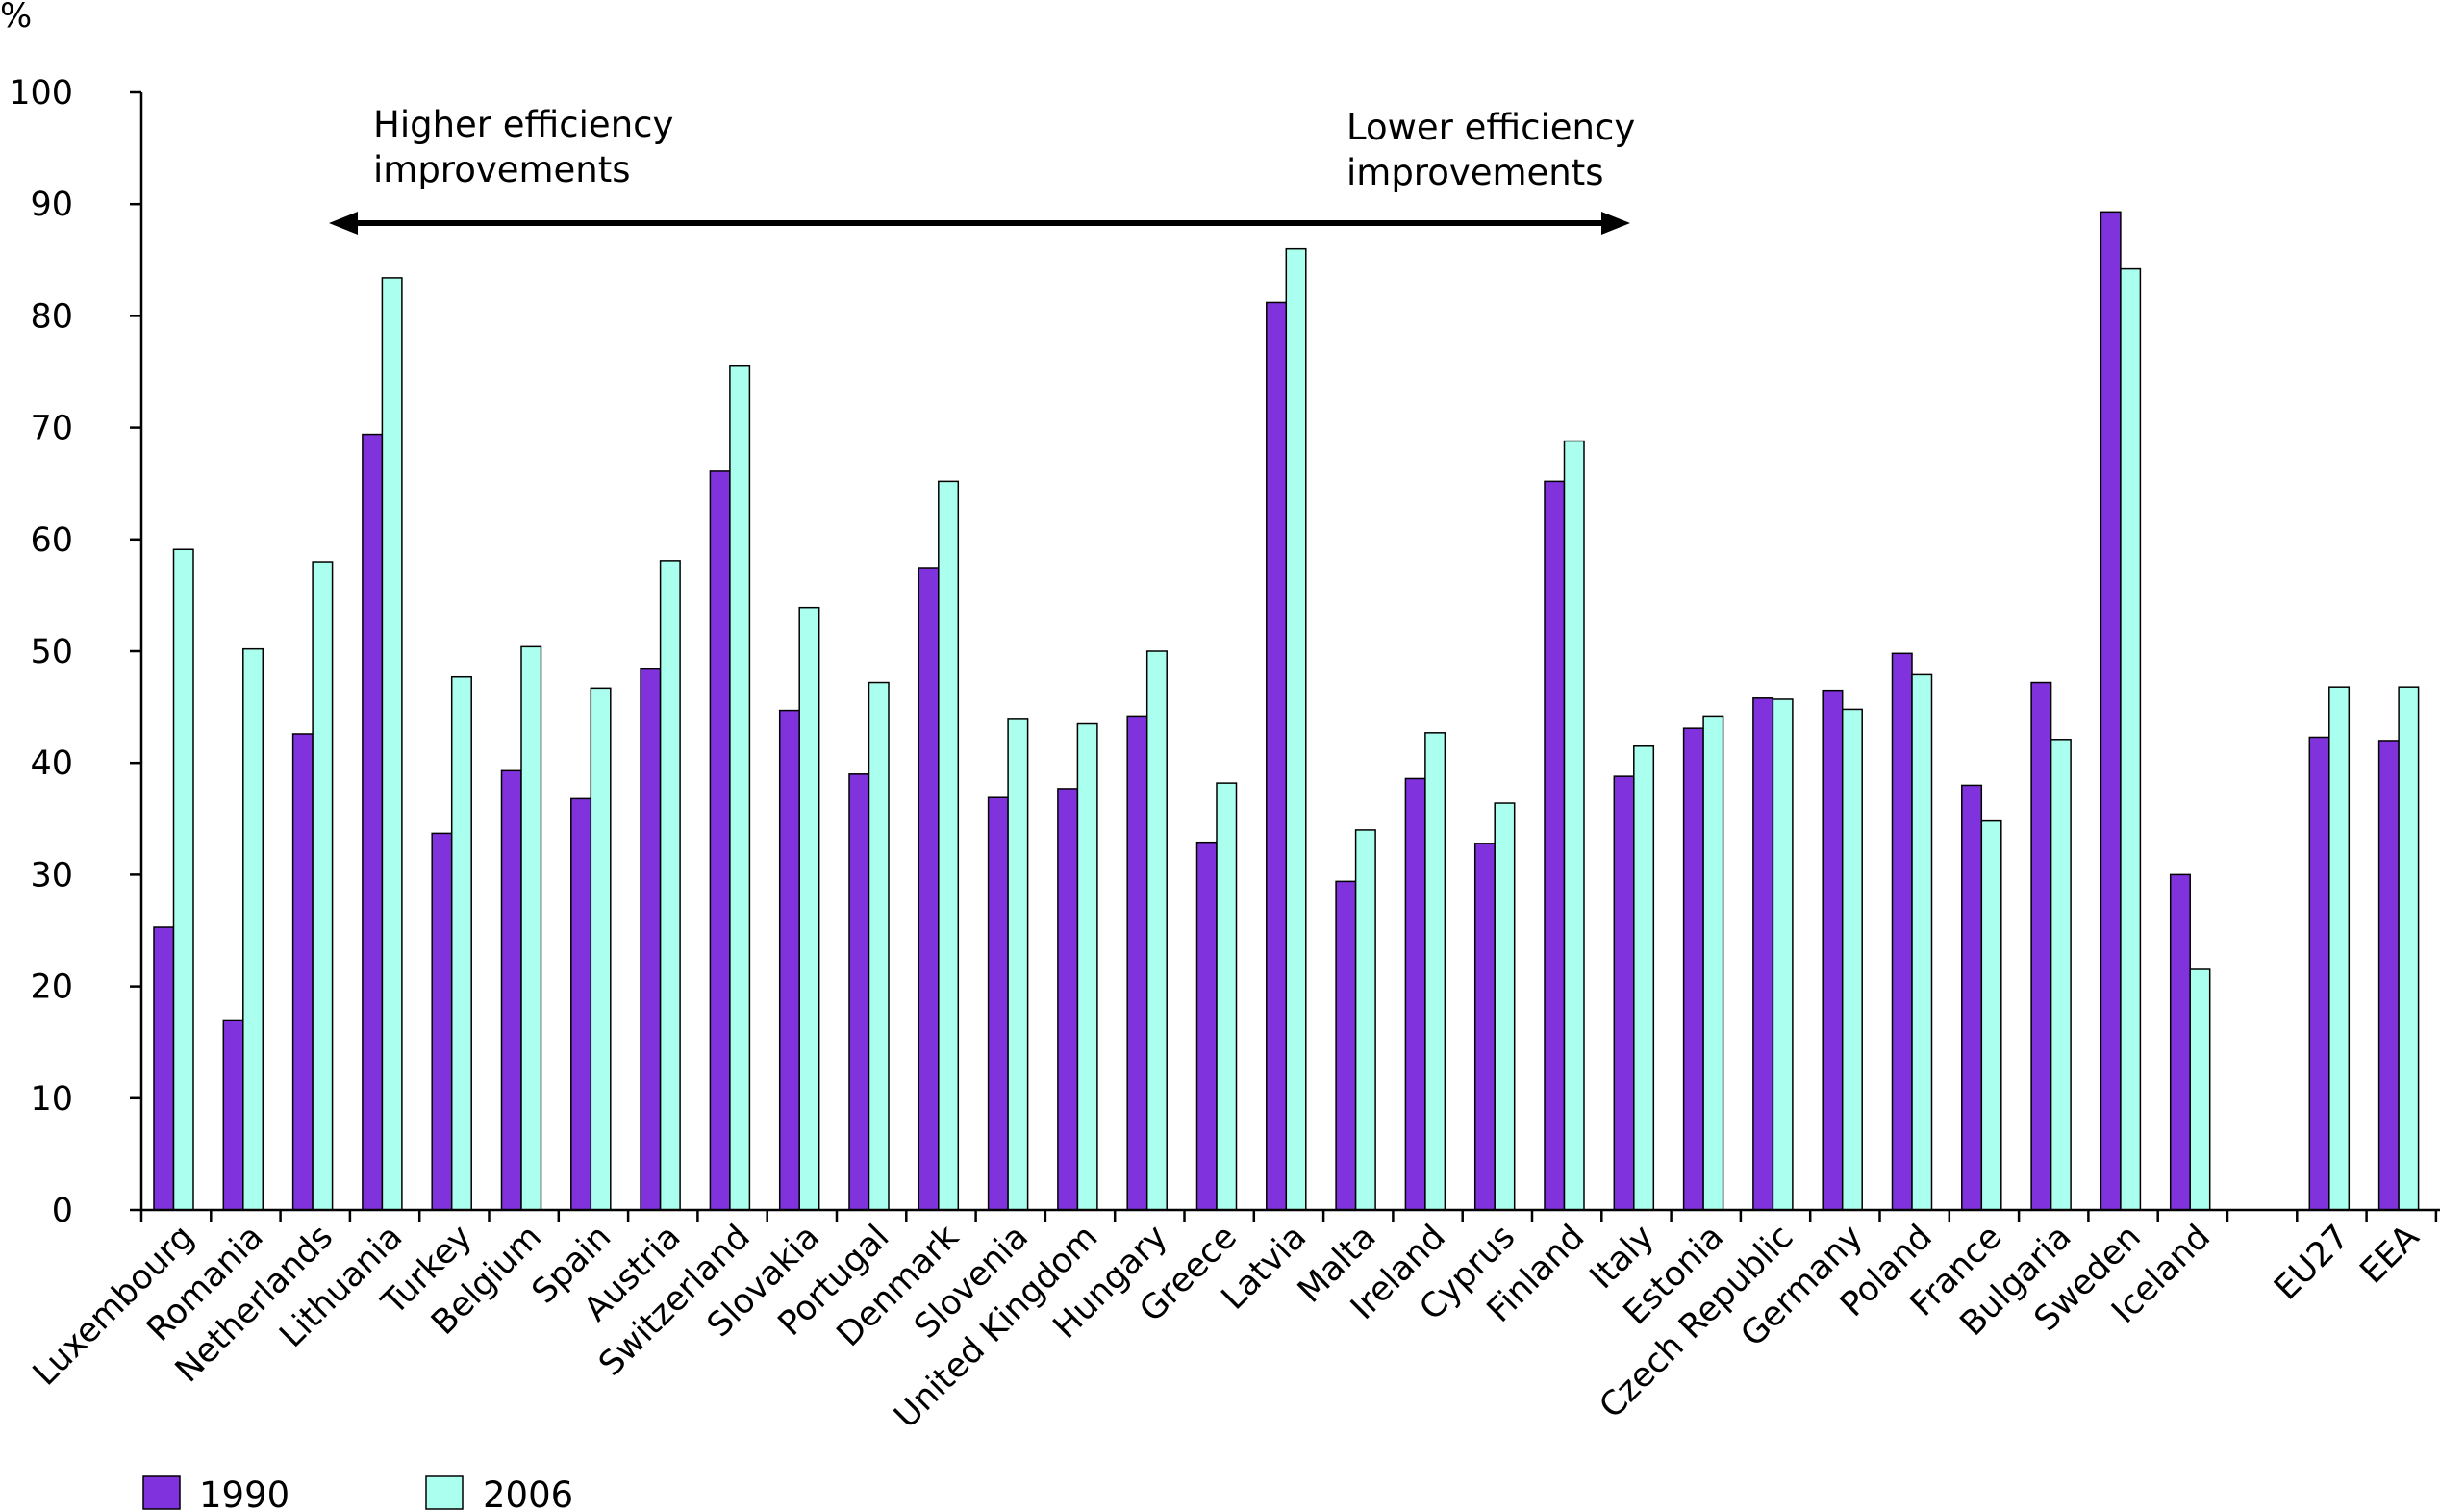  I want to click on bar-2006-eu27, so click(2339, 949).